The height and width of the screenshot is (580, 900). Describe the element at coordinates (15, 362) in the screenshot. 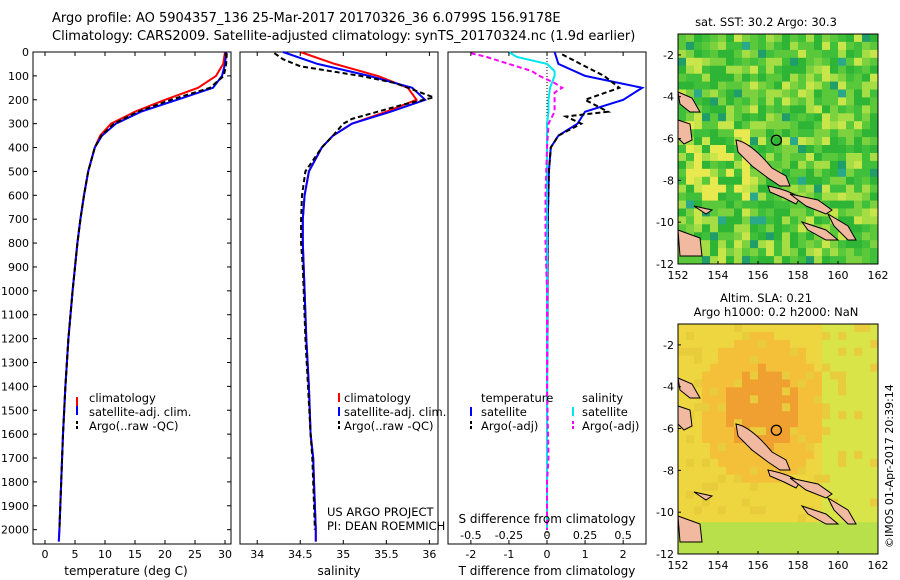

I see `depth-tick-label: 1300` at that location.